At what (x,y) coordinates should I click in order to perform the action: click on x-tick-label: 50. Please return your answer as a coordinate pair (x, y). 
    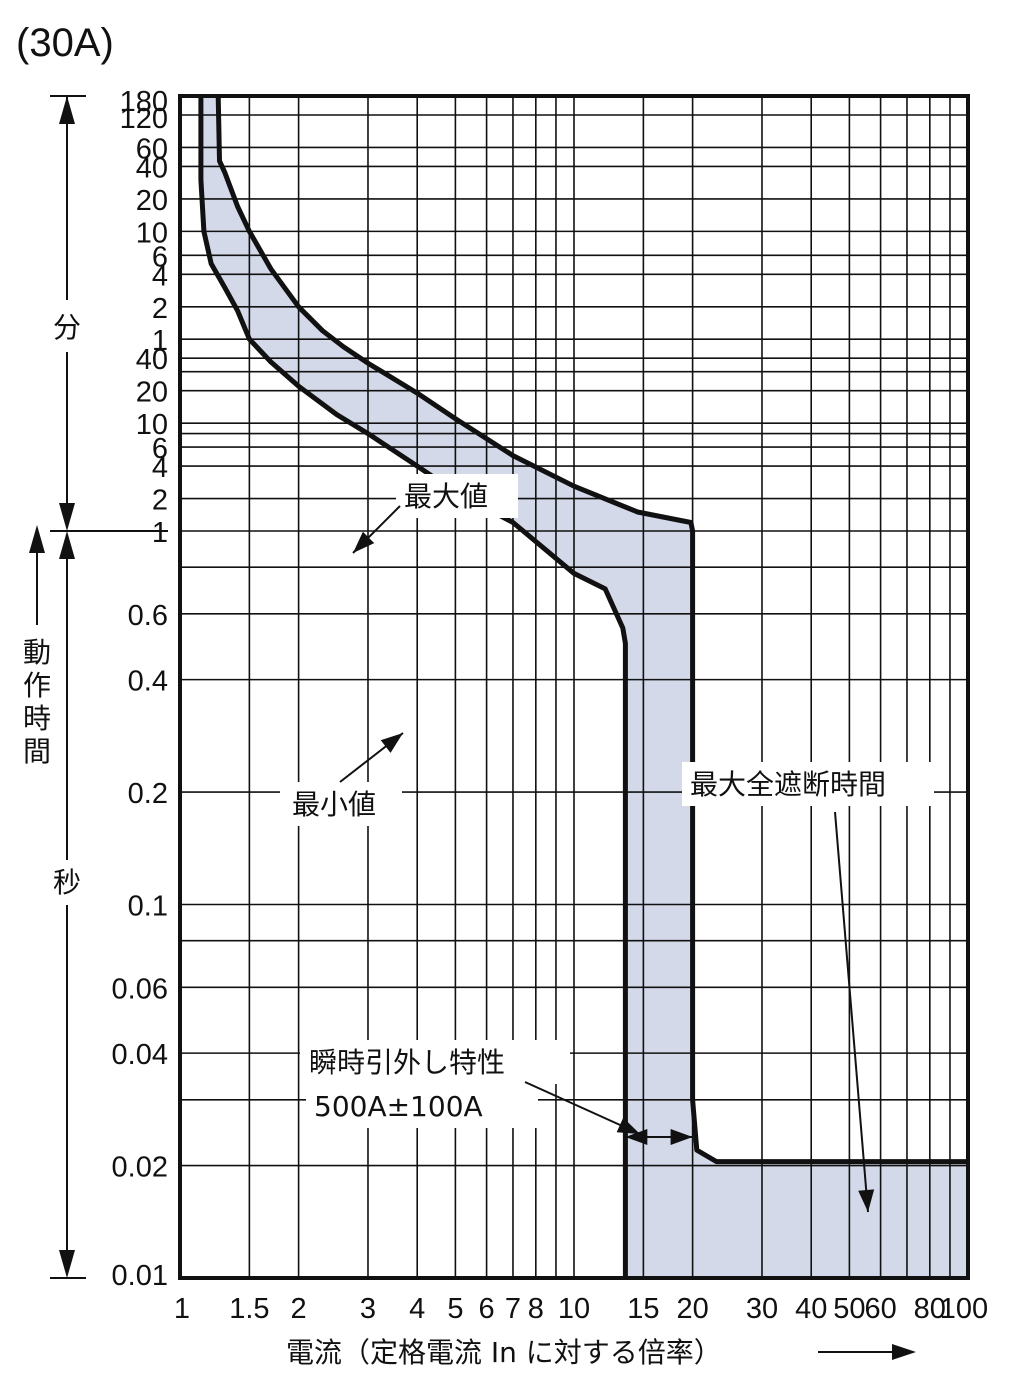
    Looking at the image, I should click on (849, 1309).